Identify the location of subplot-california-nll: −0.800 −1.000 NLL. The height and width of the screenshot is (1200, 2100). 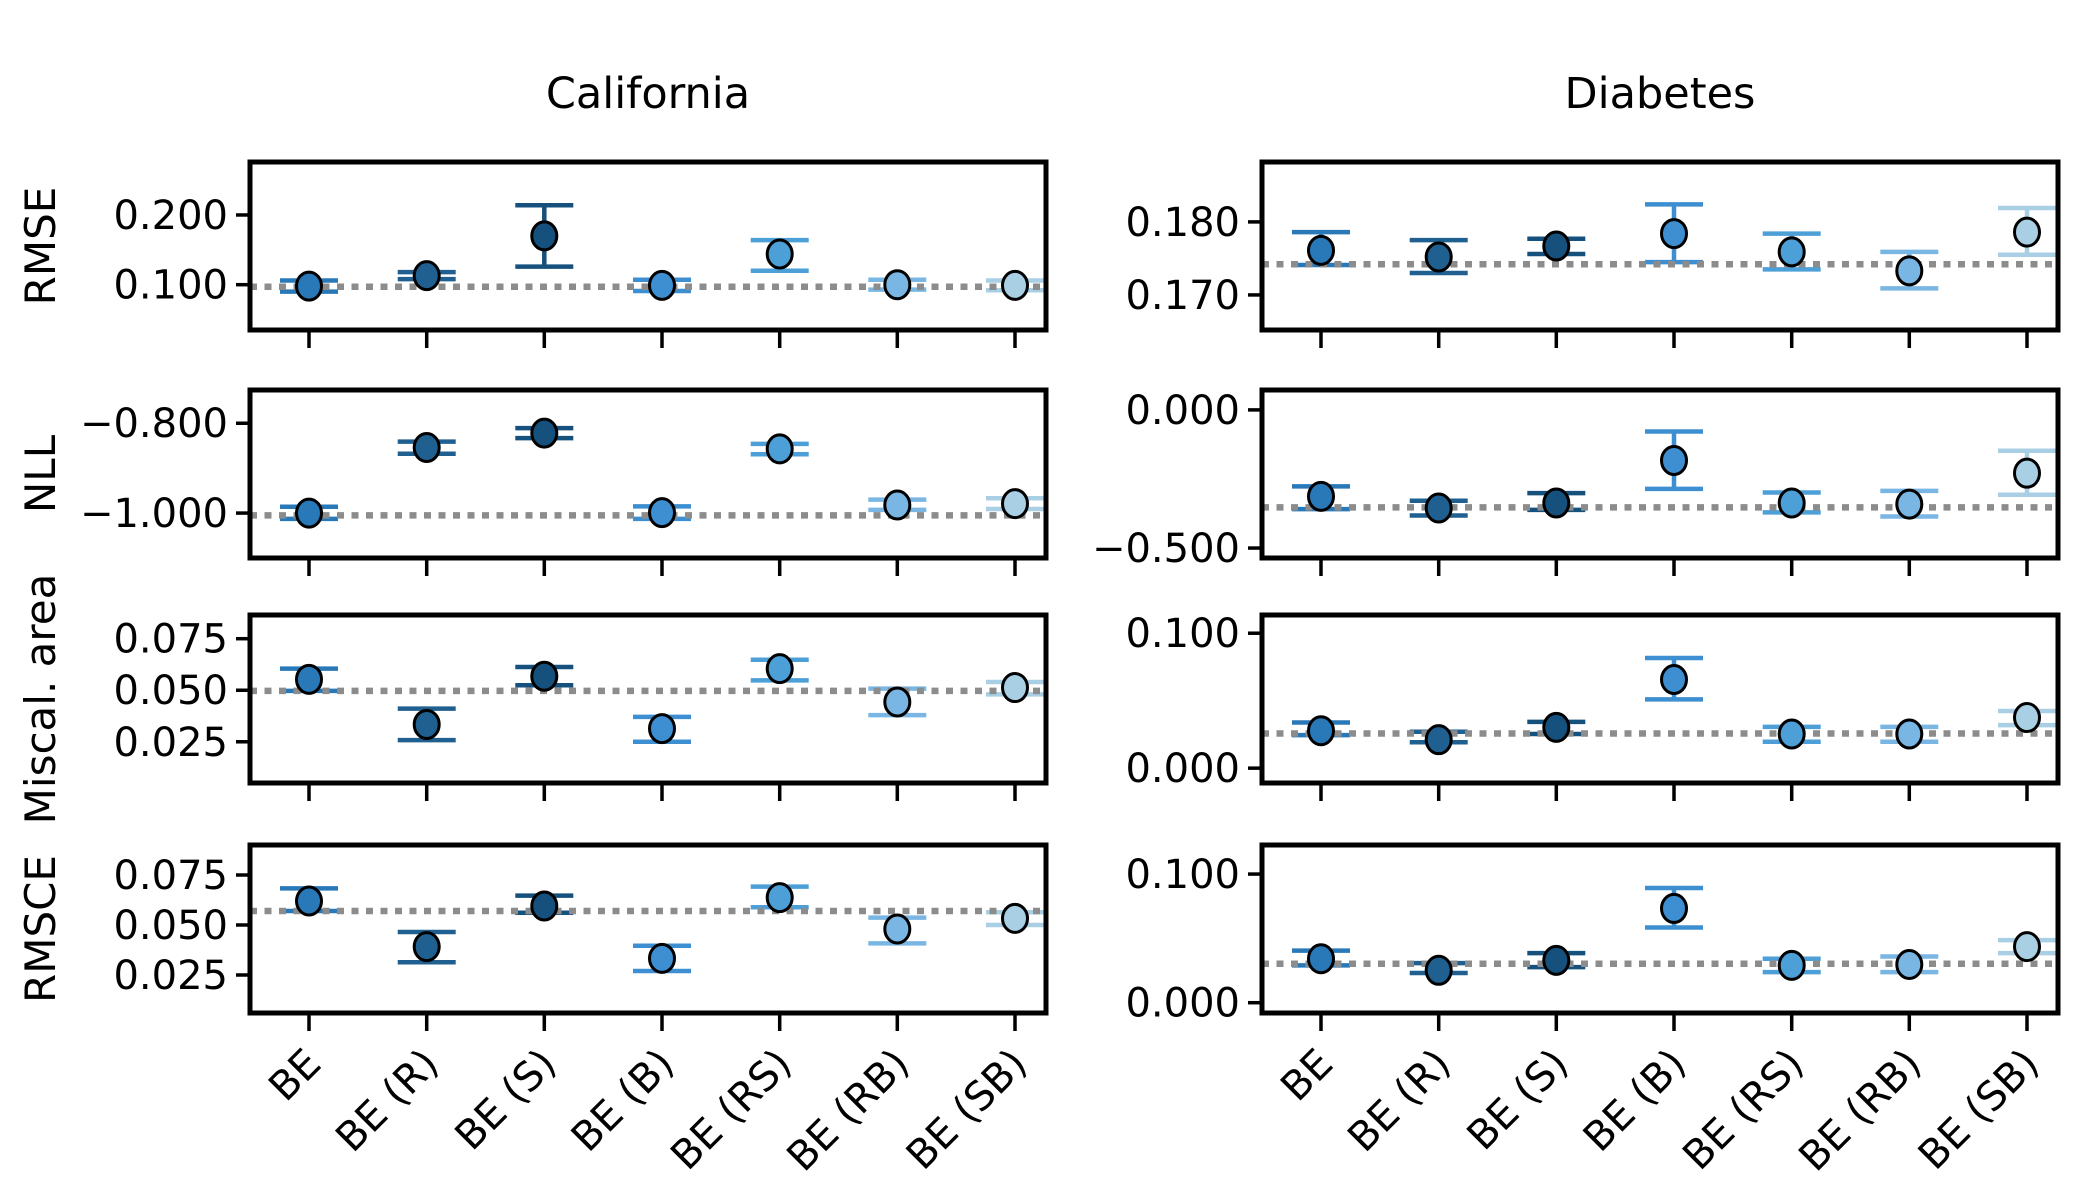
(532, 481).